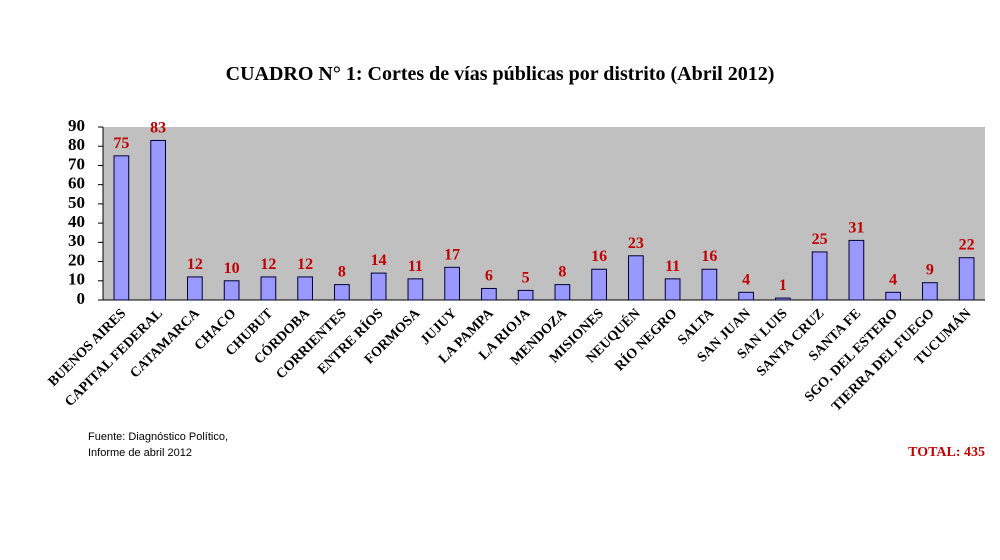 The image size is (1000, 560). What do you see at coordinates (646, 340) in the screenshot?
I see `x-tick-label: RÍO NEGRO` at bounding box center [646, 340].